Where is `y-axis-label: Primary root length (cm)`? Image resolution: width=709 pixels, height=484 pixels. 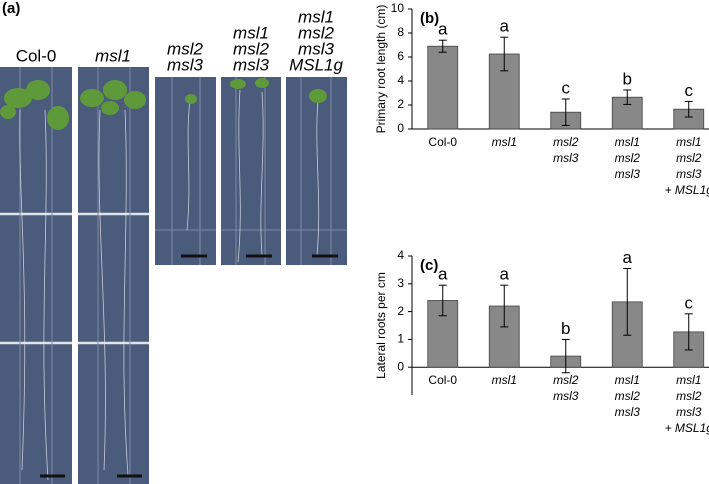
y-axis-label: Primary root length (cm) is located at coordinates (381, 69).